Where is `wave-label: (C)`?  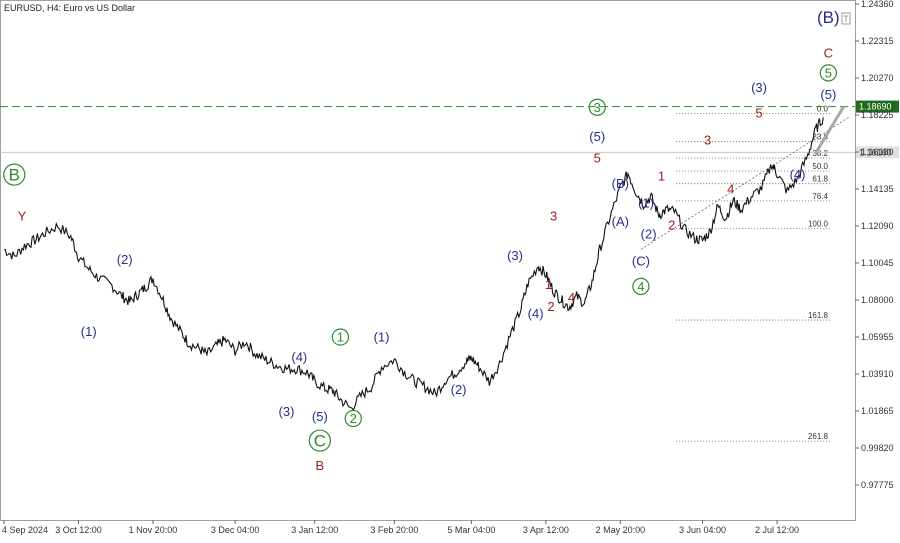
wave-label: (C) is located at coordinates (641, 261).